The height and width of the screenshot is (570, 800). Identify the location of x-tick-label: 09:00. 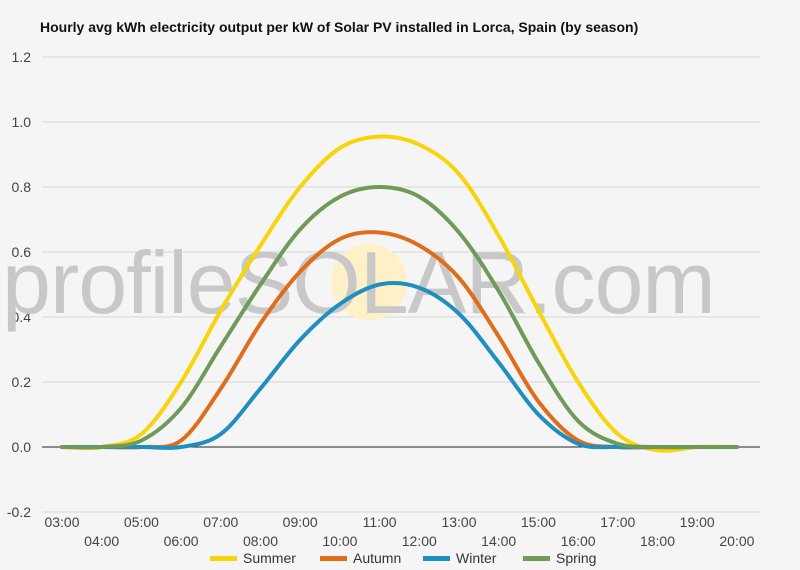
(300, 522).